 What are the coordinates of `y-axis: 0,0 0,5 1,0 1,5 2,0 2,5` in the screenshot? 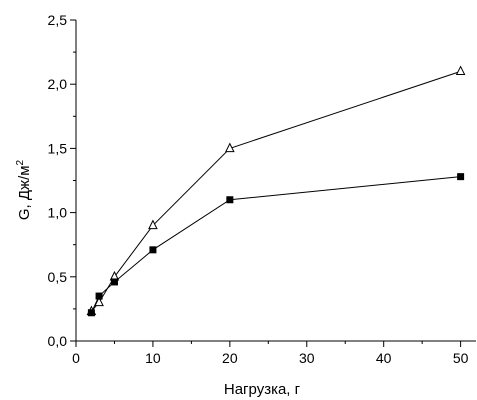 It's located at (62, 180).